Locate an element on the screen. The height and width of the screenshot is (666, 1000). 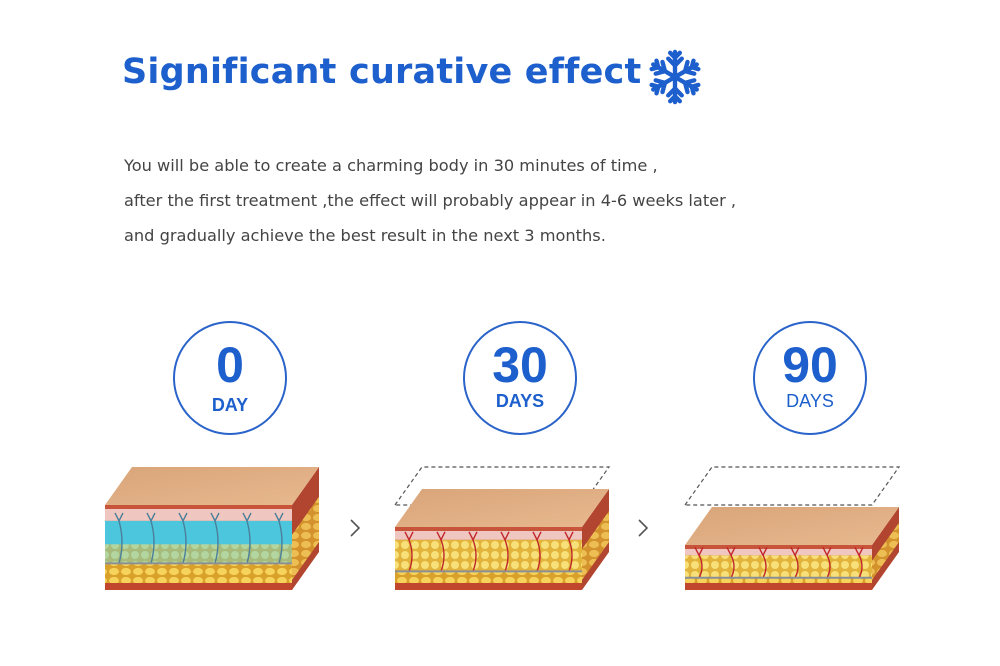
stage-number: 30 is located at coordinates (520, 365).